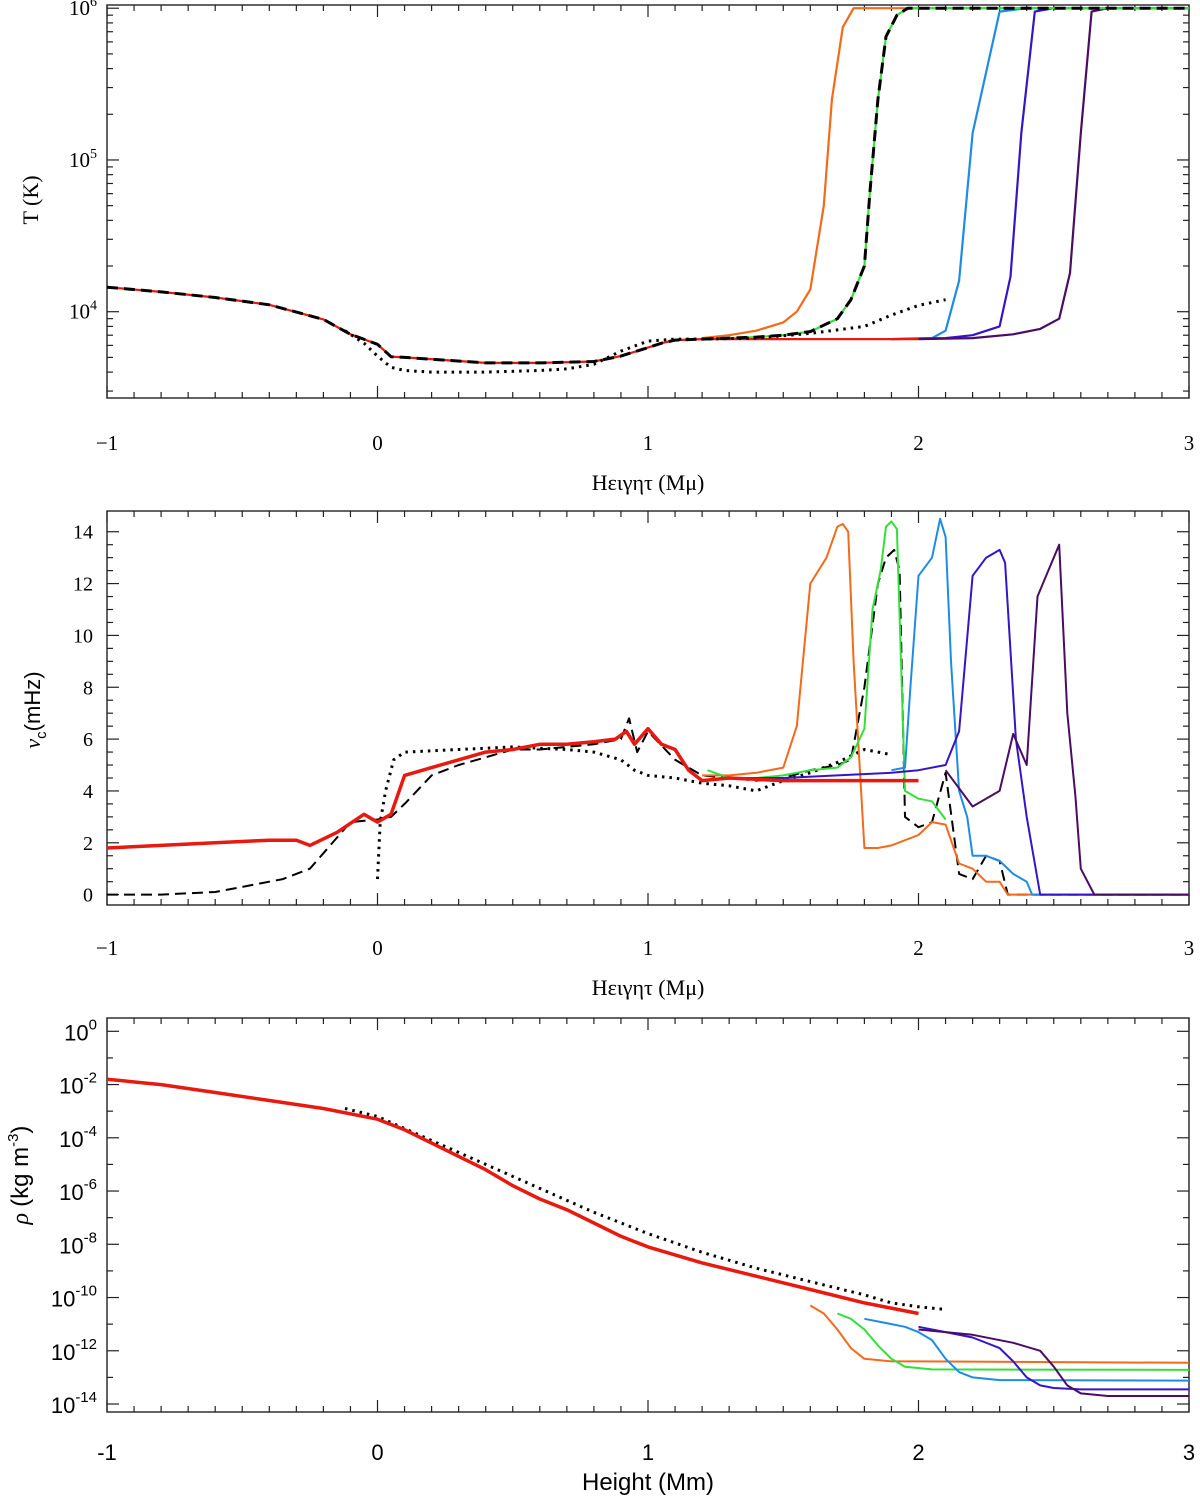 Image resolution: width=1200 pixels, height=1502 pixels. What do you see at coordinates (88, 740) in the screenshot?
I see `y-tick-label: 6` at bounding box center [88, 740].